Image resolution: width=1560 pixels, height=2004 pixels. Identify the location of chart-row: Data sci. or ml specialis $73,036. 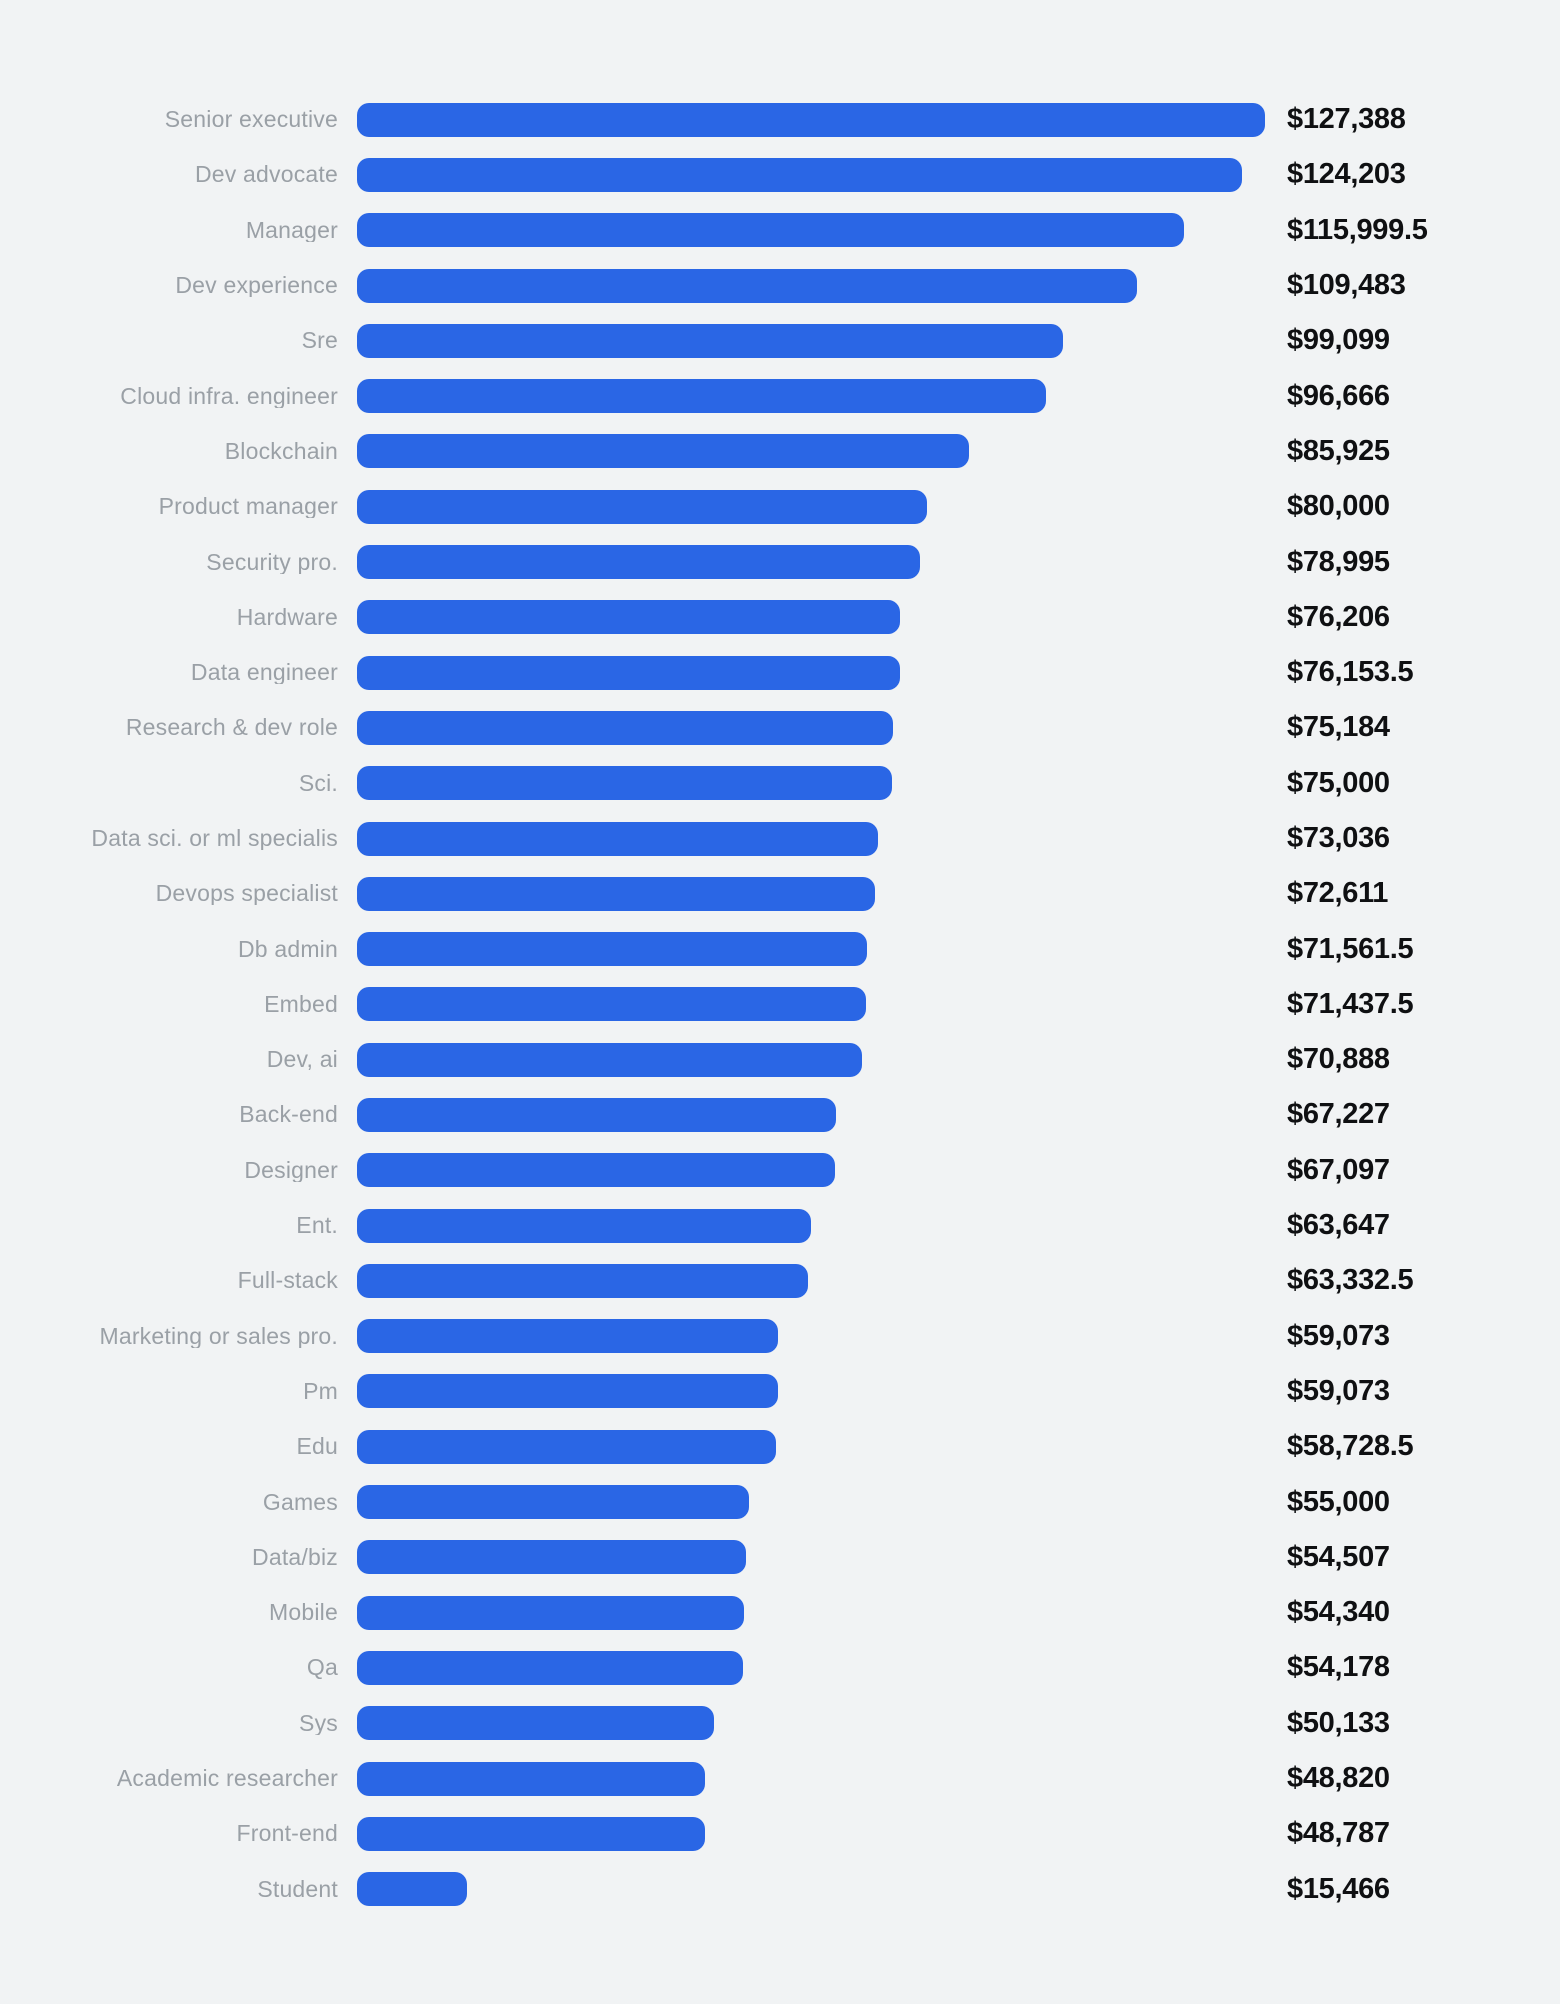
(780, 838).